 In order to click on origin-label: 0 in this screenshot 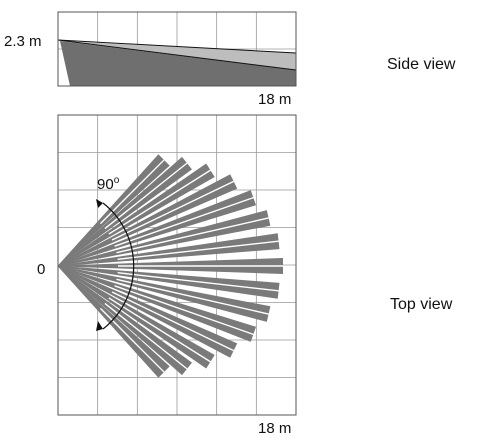, I will do `click(41, 269)`.